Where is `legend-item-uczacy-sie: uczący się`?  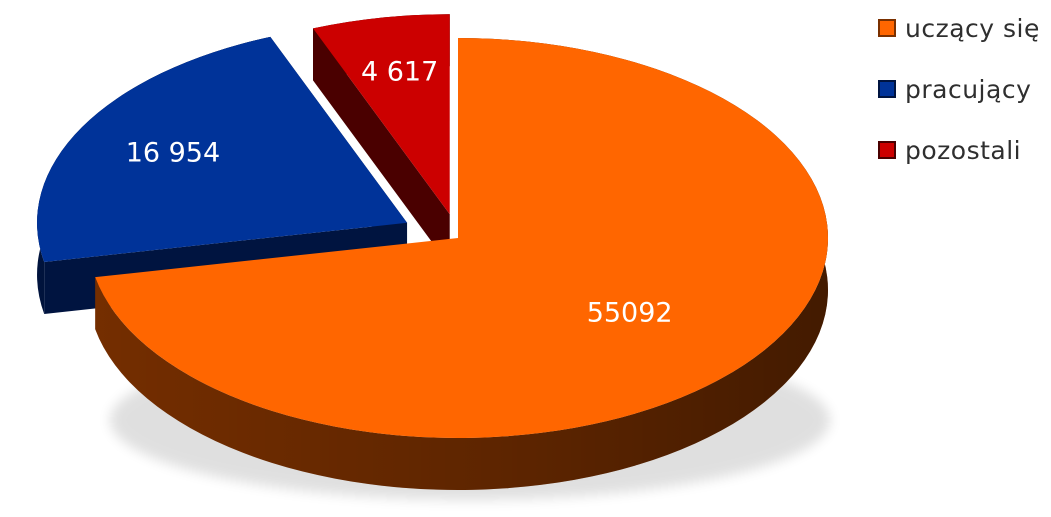
legend-item-uczacy-sie: uczący się is located at coordinates (959, 28).